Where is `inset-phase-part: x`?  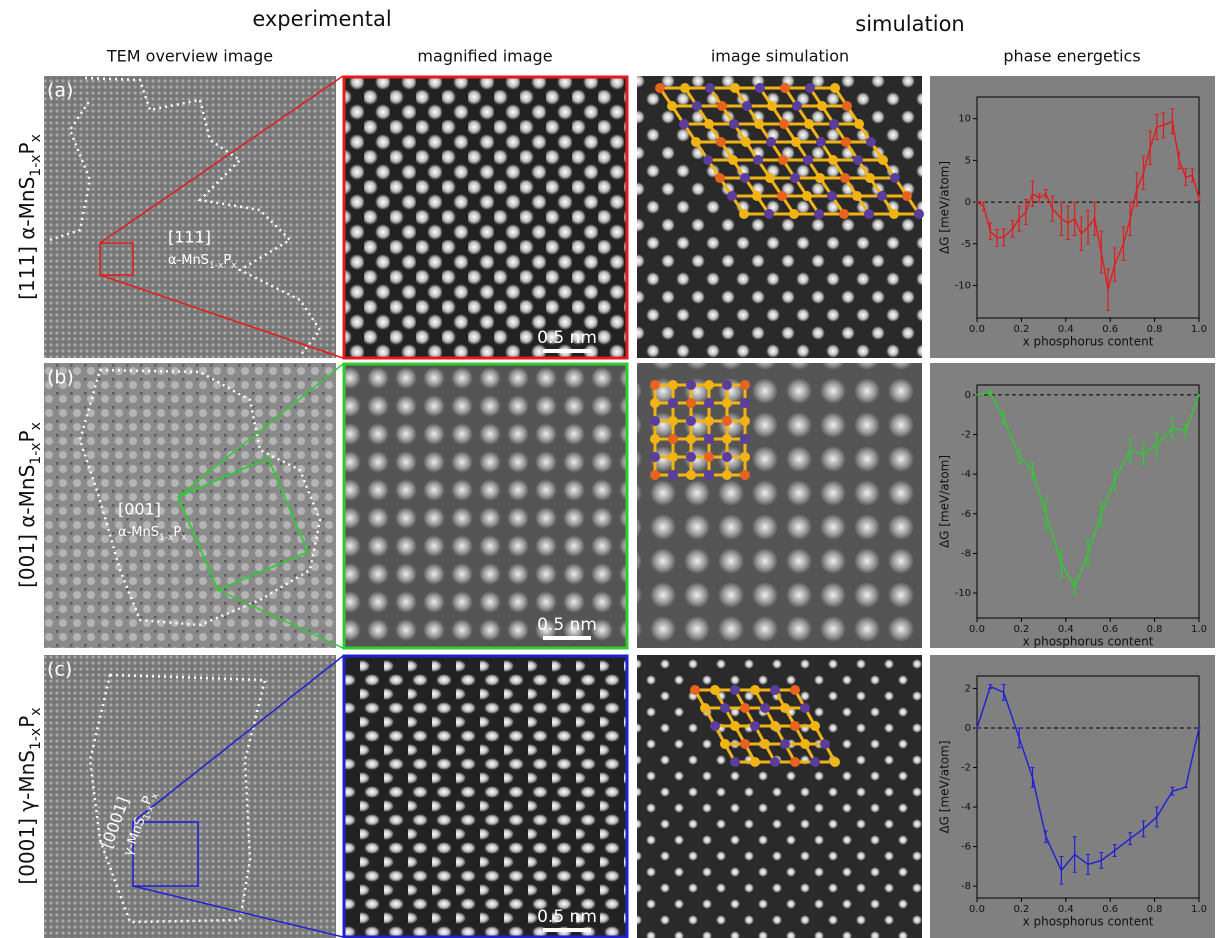 inset-phase-part: x is located at coordinates (184, 538).